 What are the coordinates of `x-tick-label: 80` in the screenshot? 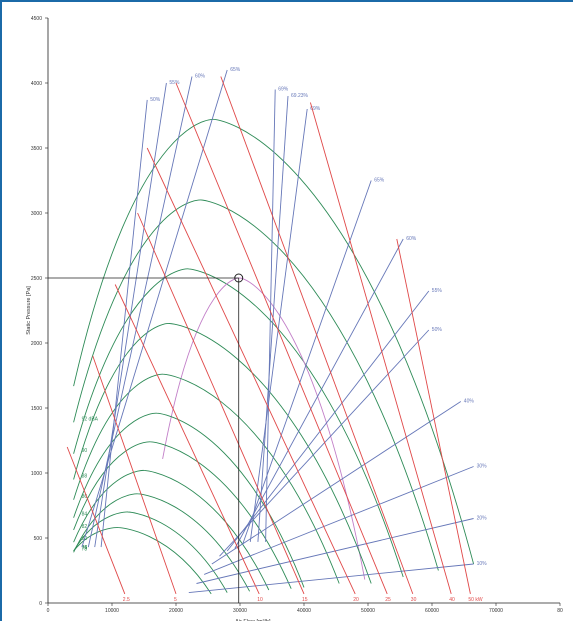 It's located at (560, 611).